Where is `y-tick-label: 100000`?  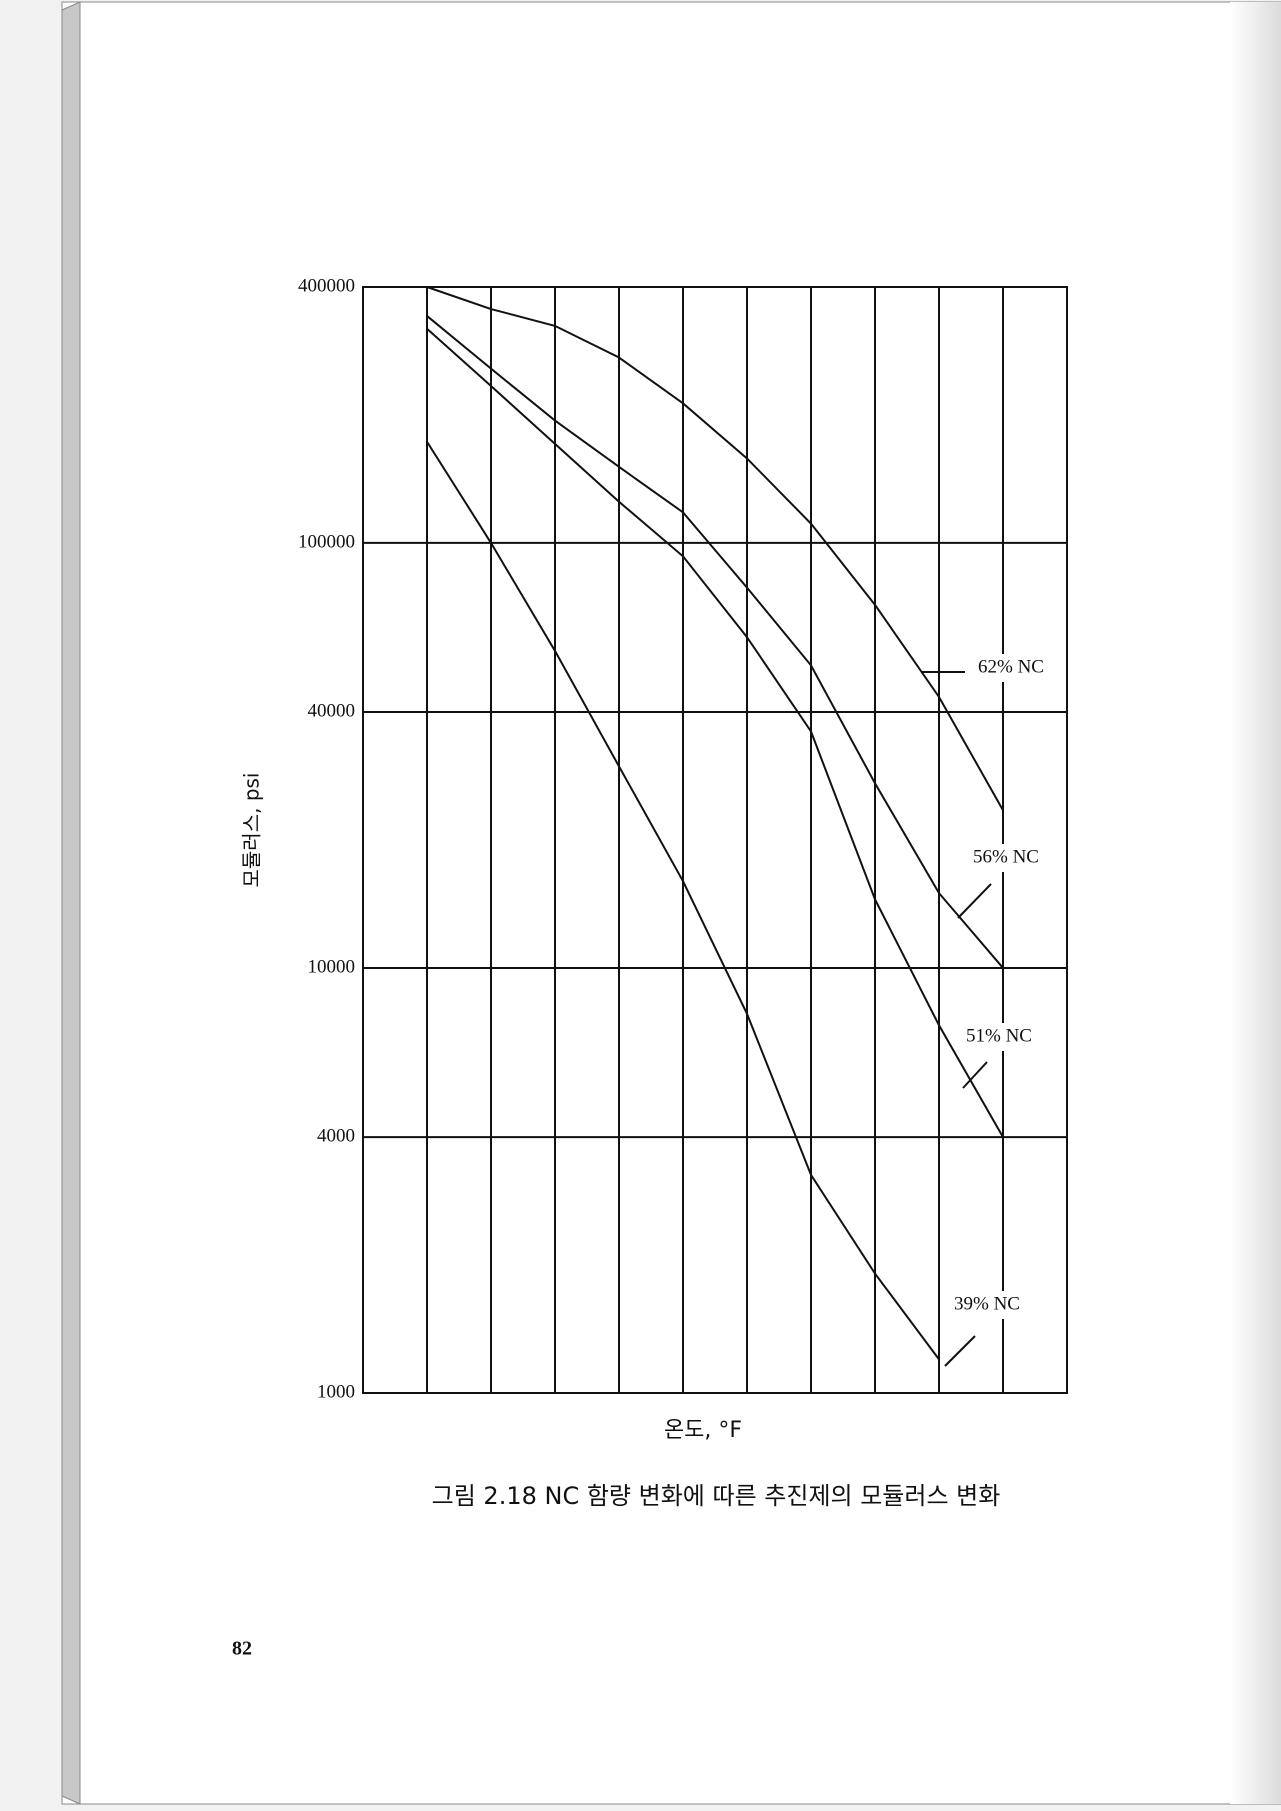 y-tick-label: 100000 is located at coordinates (326, 541).